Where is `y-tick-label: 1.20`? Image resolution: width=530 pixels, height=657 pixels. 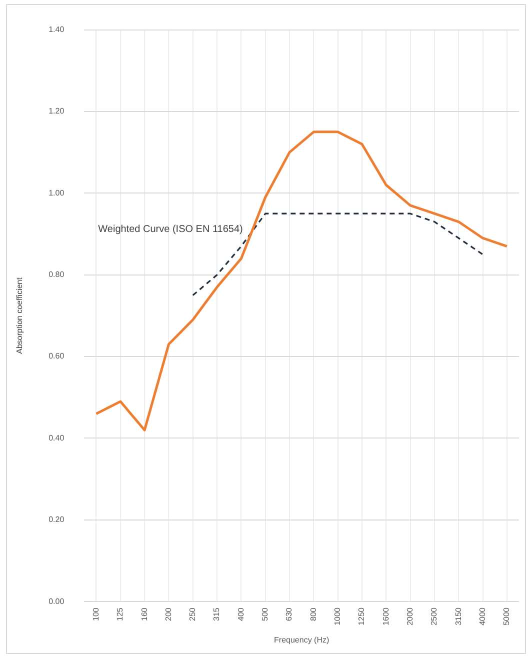 y-tick-label: 1.20 is located at coordinates (56, 111).